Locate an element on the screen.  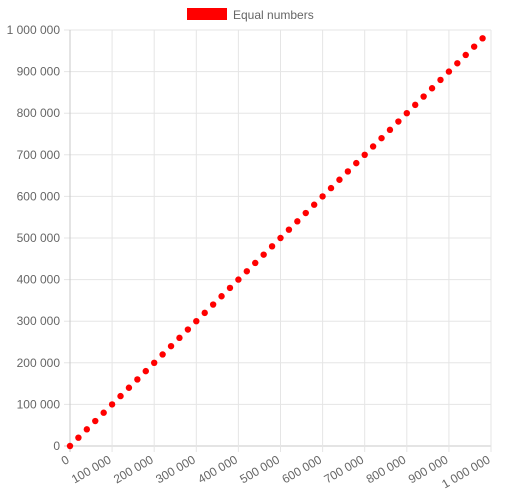
y-tick-label: 1 000 000 is located at coordinates (34, 30).